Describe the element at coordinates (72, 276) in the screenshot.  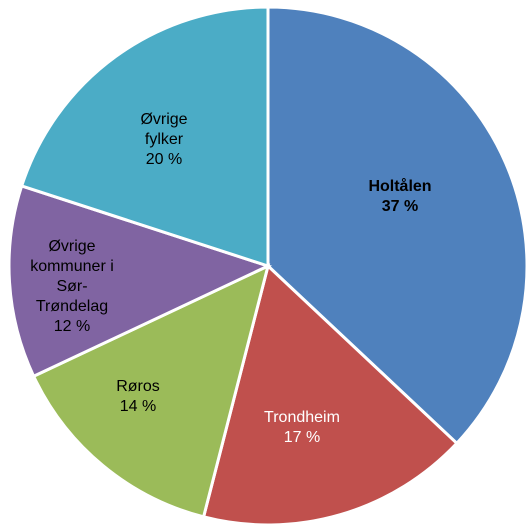
I see `category-label: Øvrige kommuner i Sør-Trøndelag` at that location.